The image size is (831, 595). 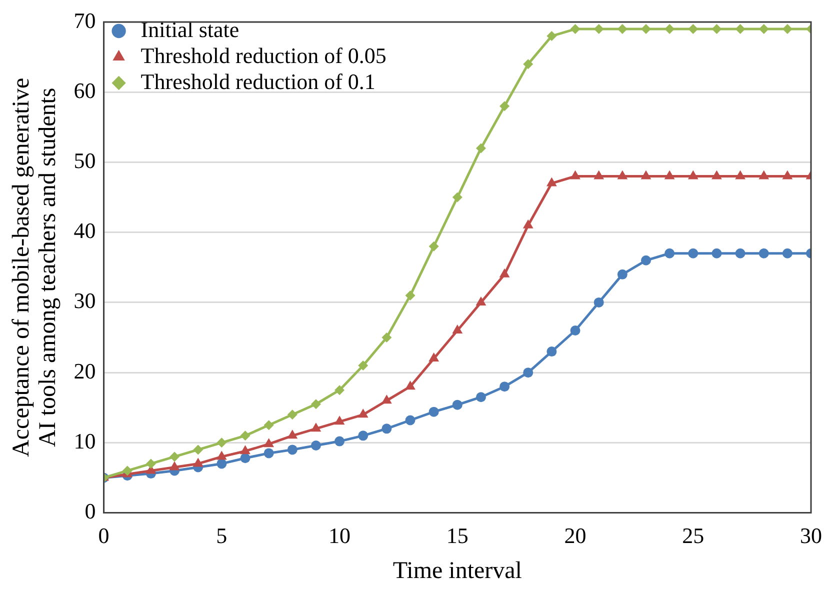 What do you see at coordinates (222, 535) in the screenshot?
I see `x-tick-label: 5` at bounding box center [222, 535].